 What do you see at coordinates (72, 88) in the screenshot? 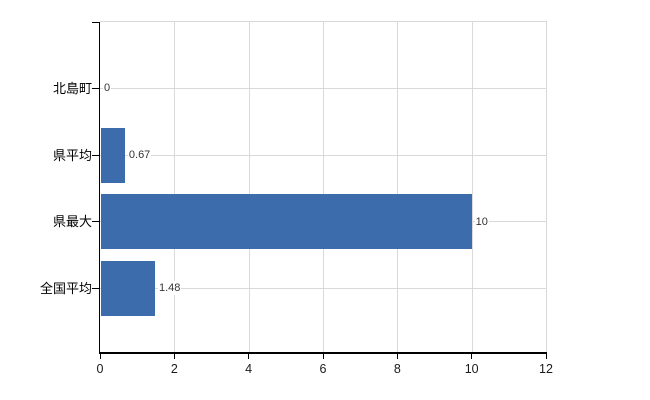
I see `category-label: 北島町` at bounding box center [72, 88].